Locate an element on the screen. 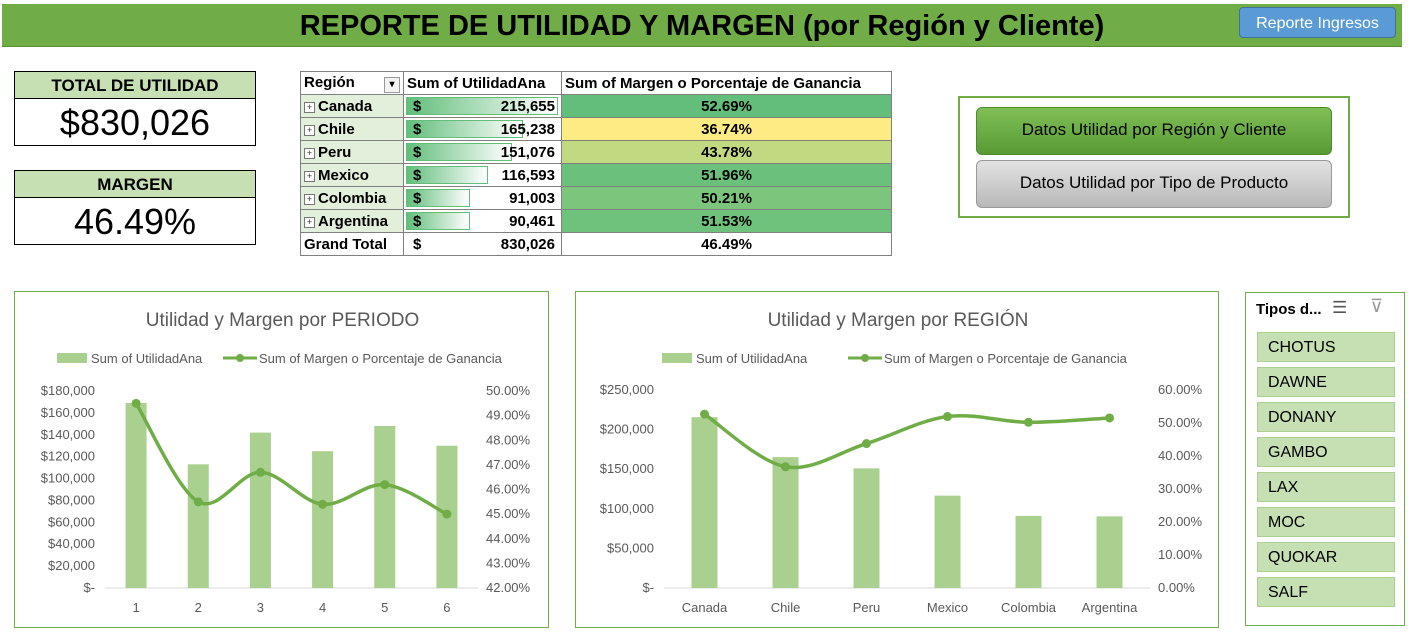 The height and width of the screenshot is (640, 1412). region-cell: + Canada is located at coordinates (352, 106).